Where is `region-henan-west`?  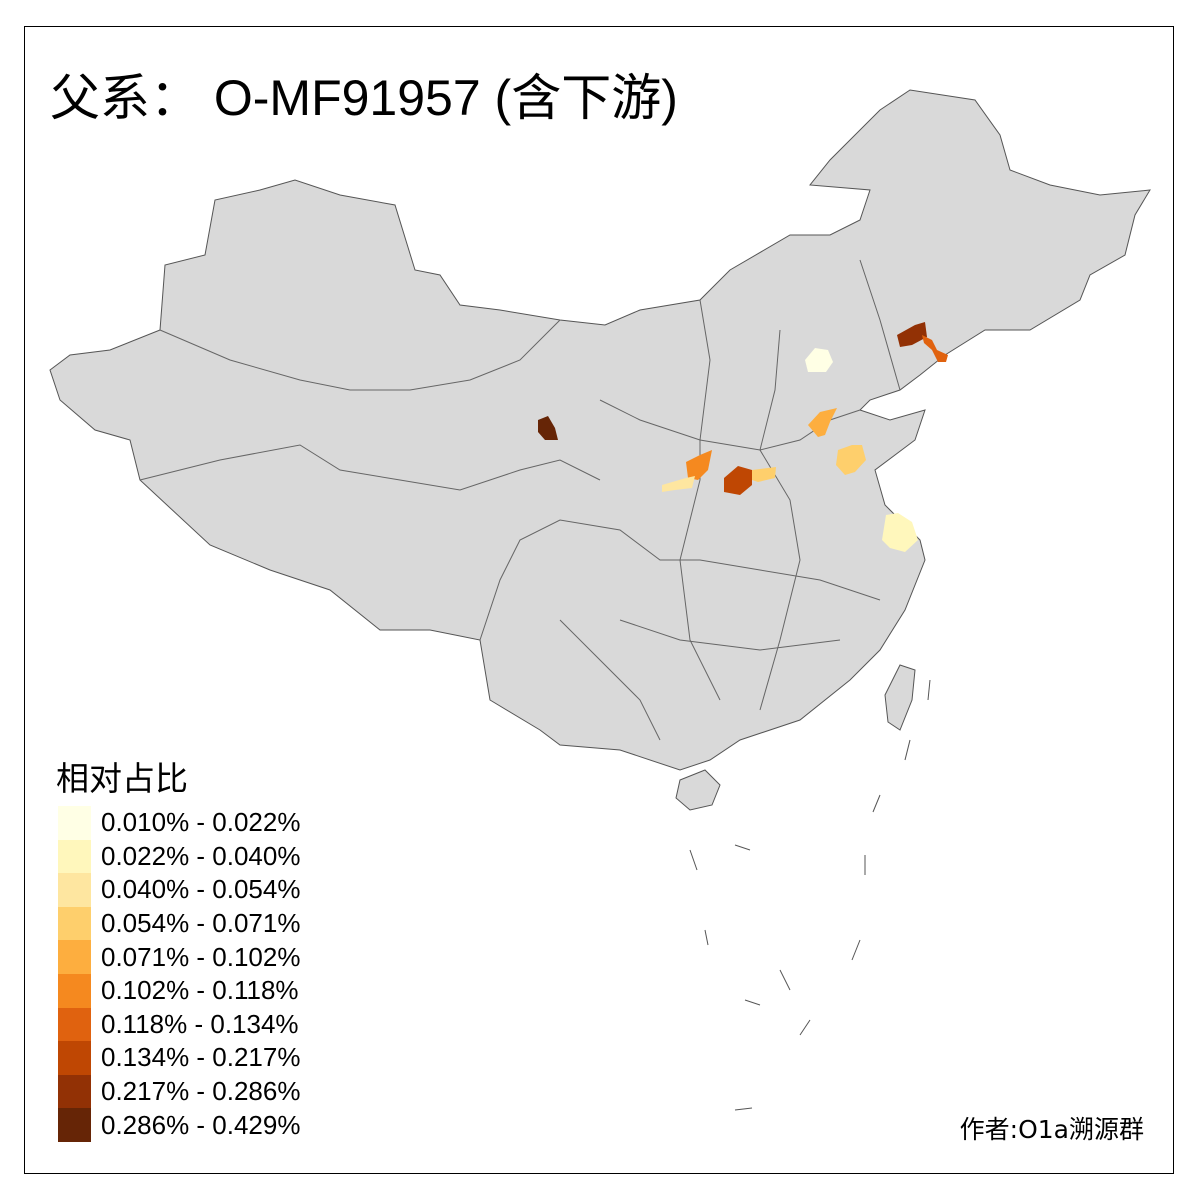 region-henan-west is located at coordinates (738, 480).